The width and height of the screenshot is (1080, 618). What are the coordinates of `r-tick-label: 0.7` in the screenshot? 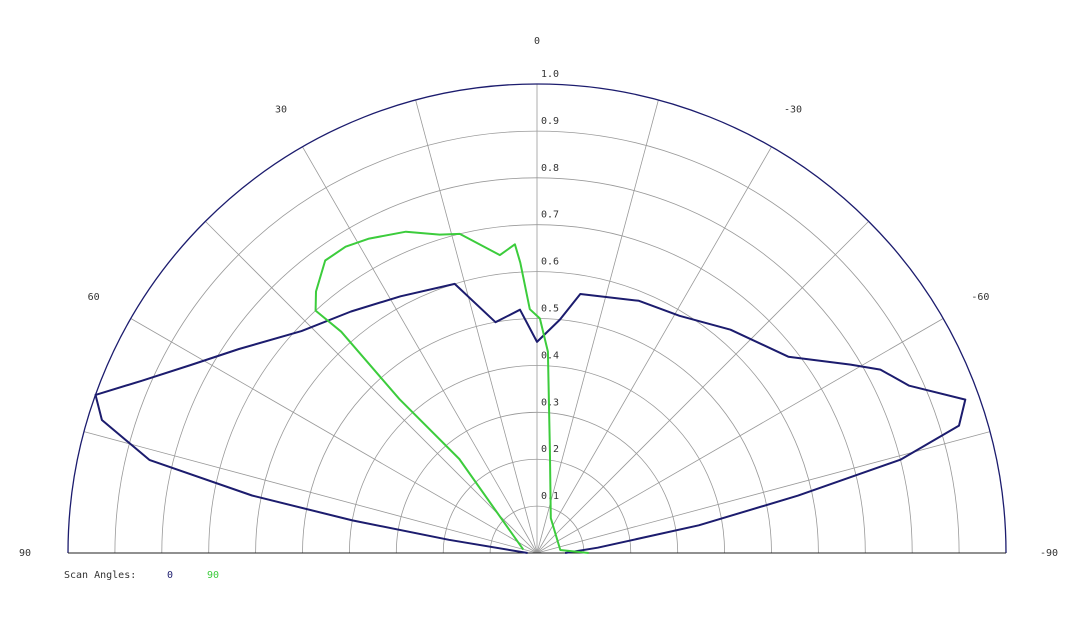 It's located at (550, 215).